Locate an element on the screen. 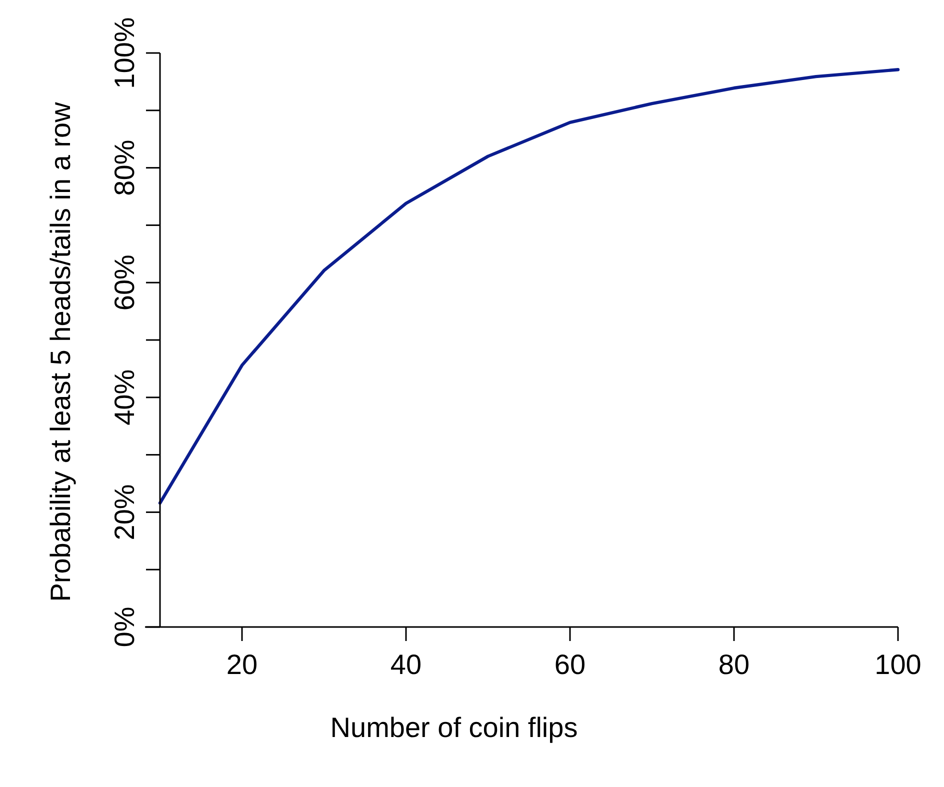 The height and width of the screenshot is (787, 944). y-tick-label: 40% is located at coordinates (124, 397).